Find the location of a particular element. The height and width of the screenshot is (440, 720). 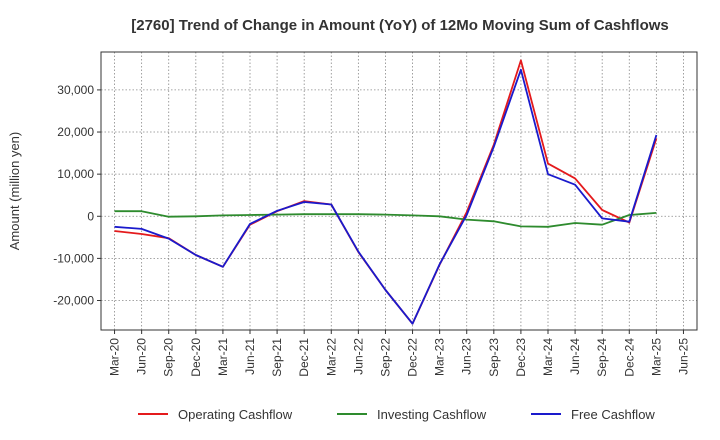

y-tick-label: 0 is located at coordinates (90, 216).